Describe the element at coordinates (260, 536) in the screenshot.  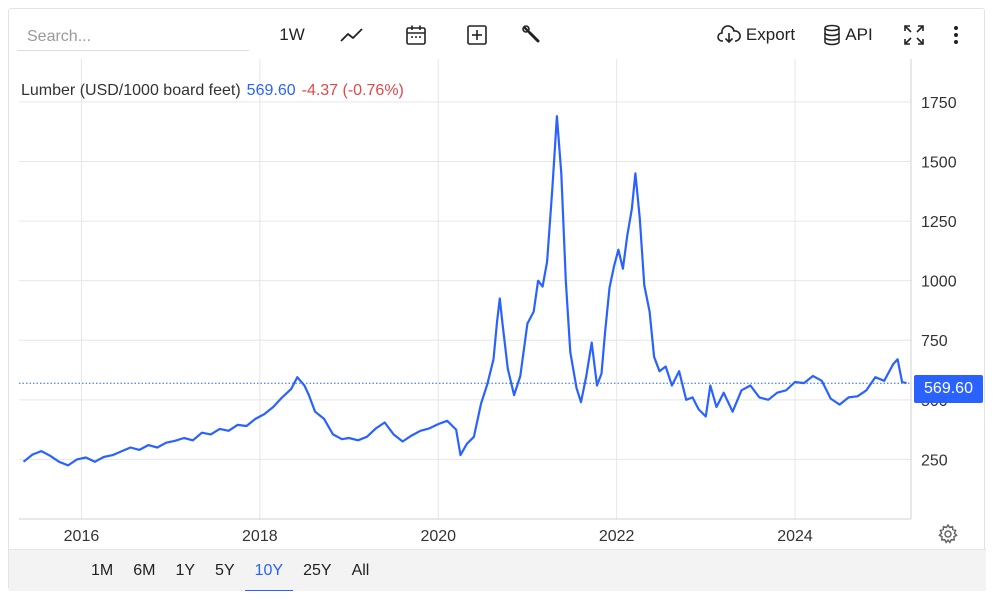
I see `x-tick-label: 2018` at that location.